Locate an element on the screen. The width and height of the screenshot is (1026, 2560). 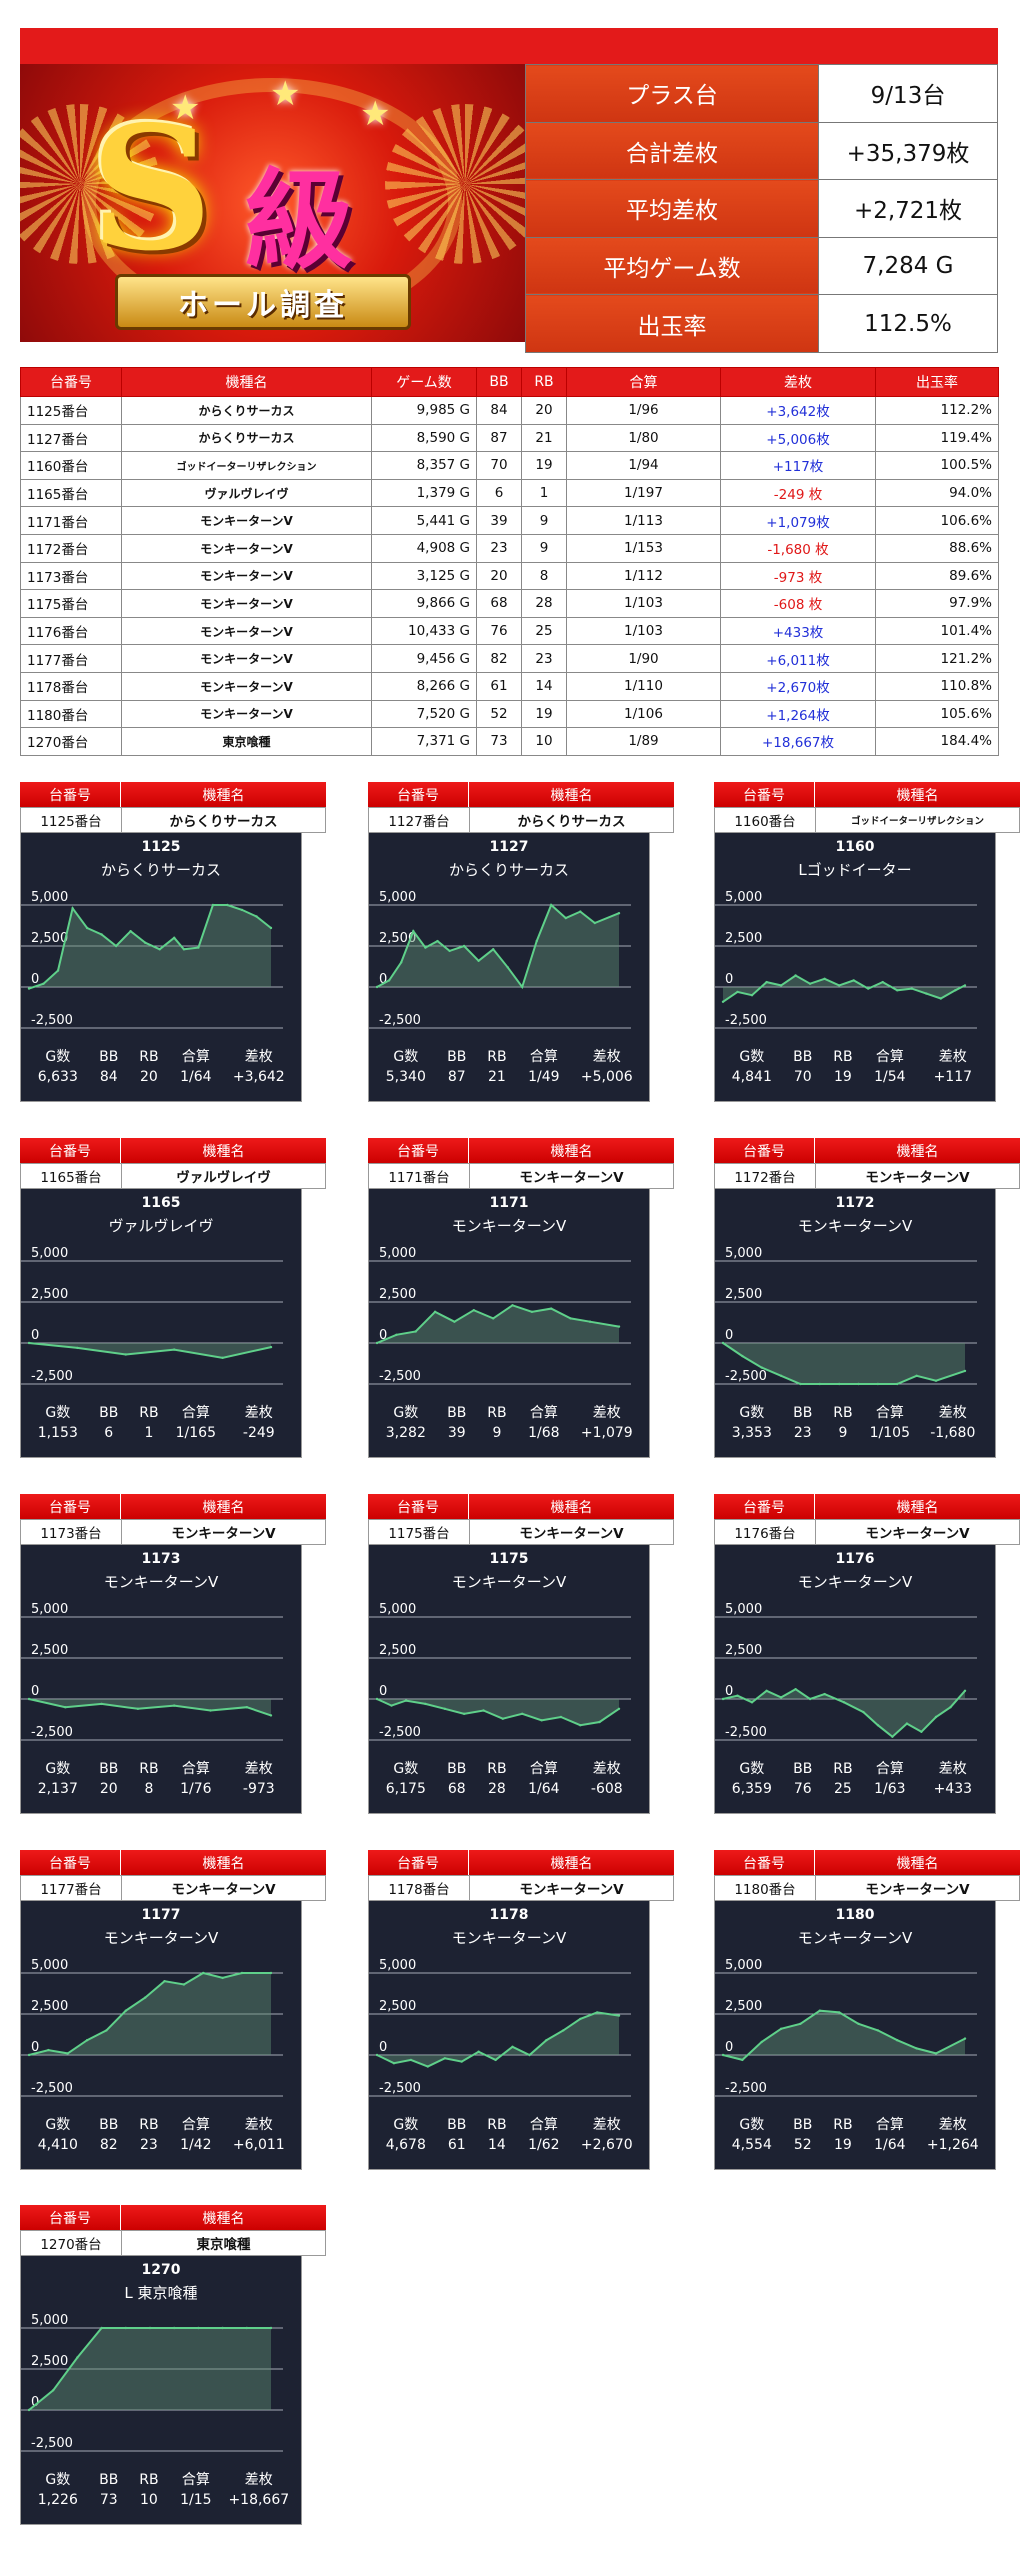
card-header: 台番号 機種名 is located at coordinates (867, 1150).